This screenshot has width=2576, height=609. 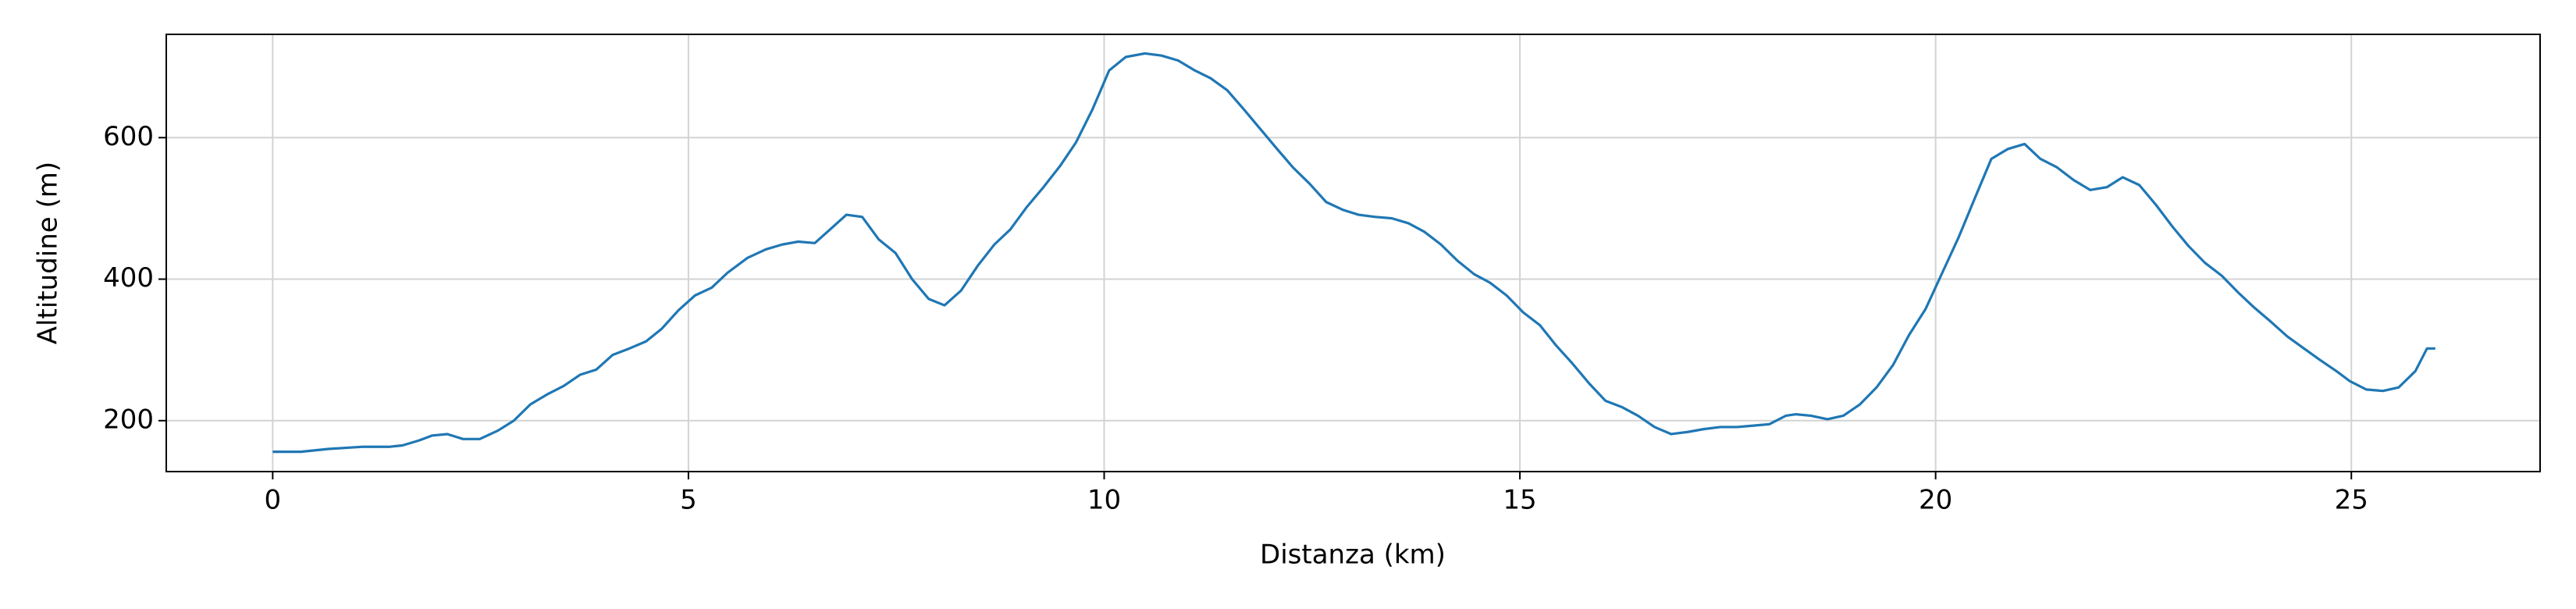 I want to click on y-tick-label: 200, so click(x=128, y=419).